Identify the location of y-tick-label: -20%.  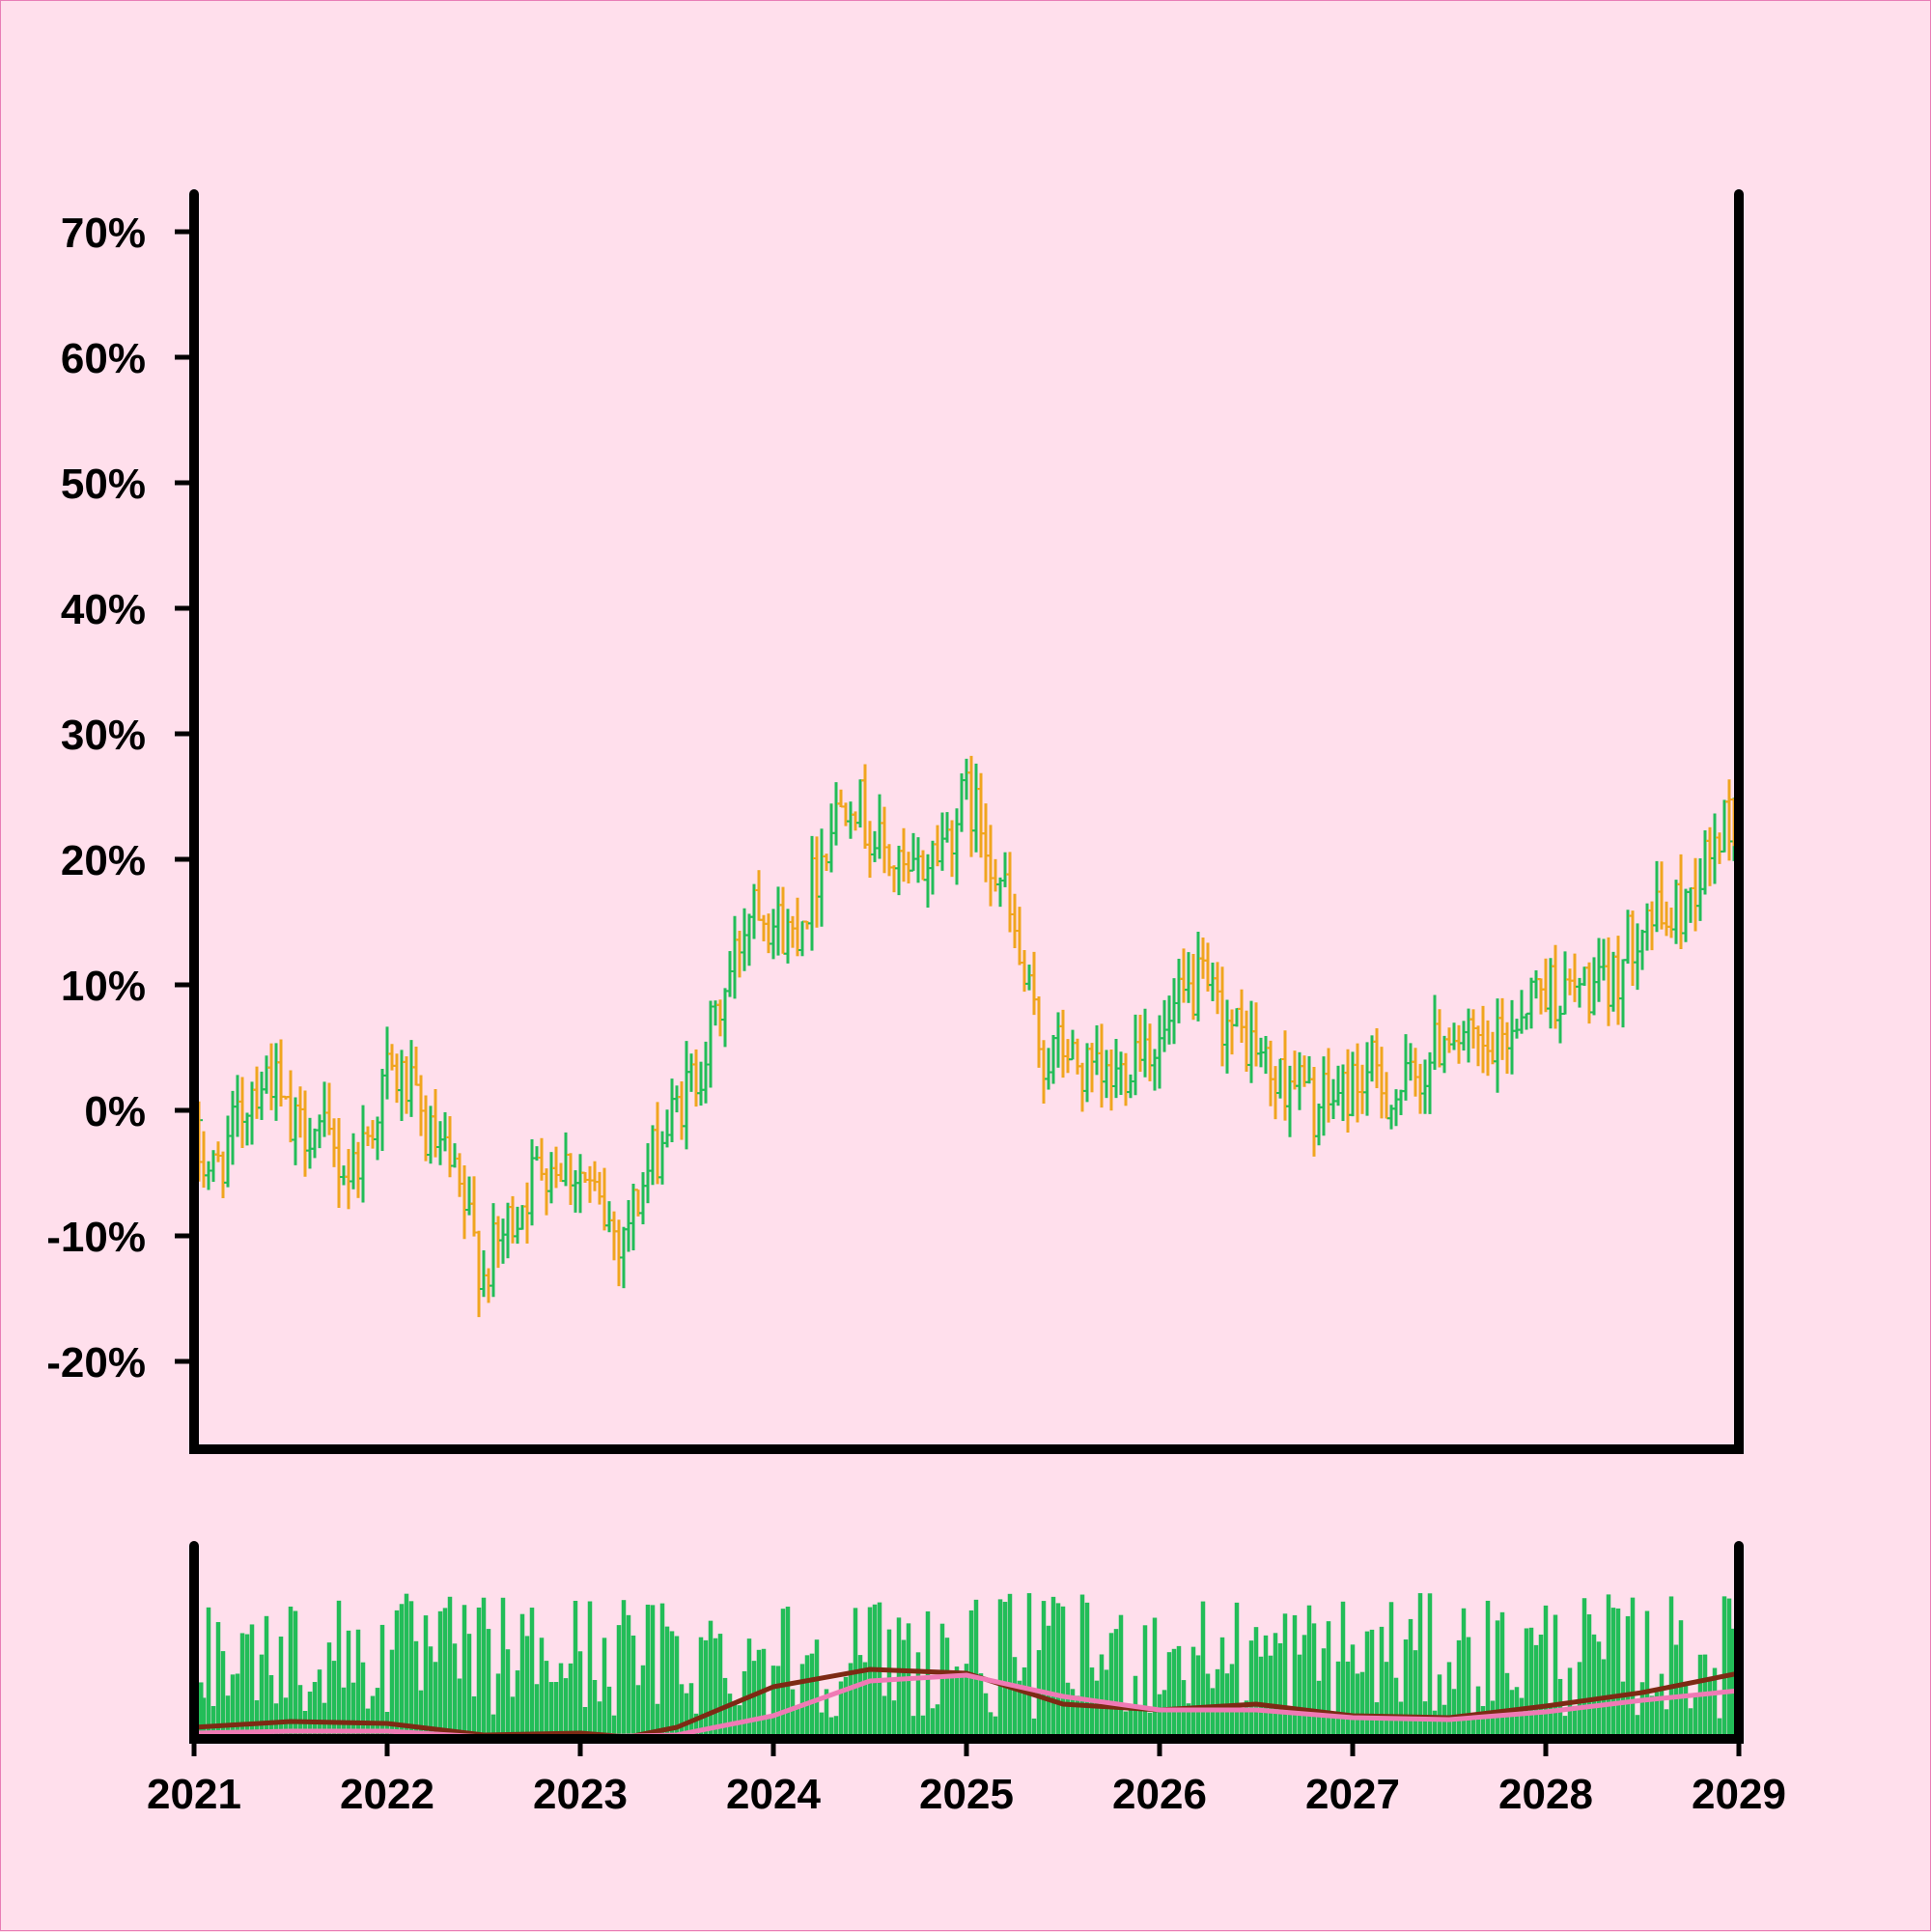
(96, 1363).